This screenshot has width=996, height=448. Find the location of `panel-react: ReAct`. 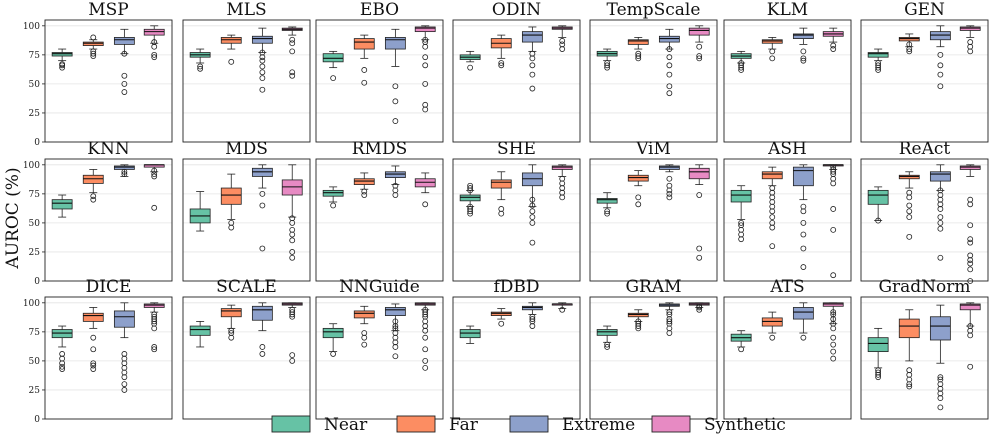

panel-react: ReAct is located at coordinates (924, 211).